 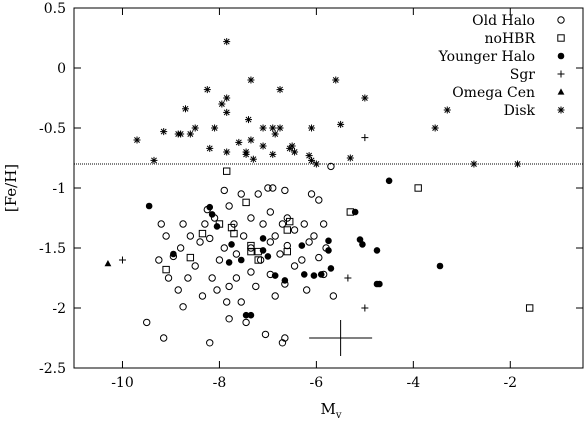 What do you see at coordinates (561, 110) in the screenshot?
I see `legend-marker-disk` at bounding box center [561, 110].